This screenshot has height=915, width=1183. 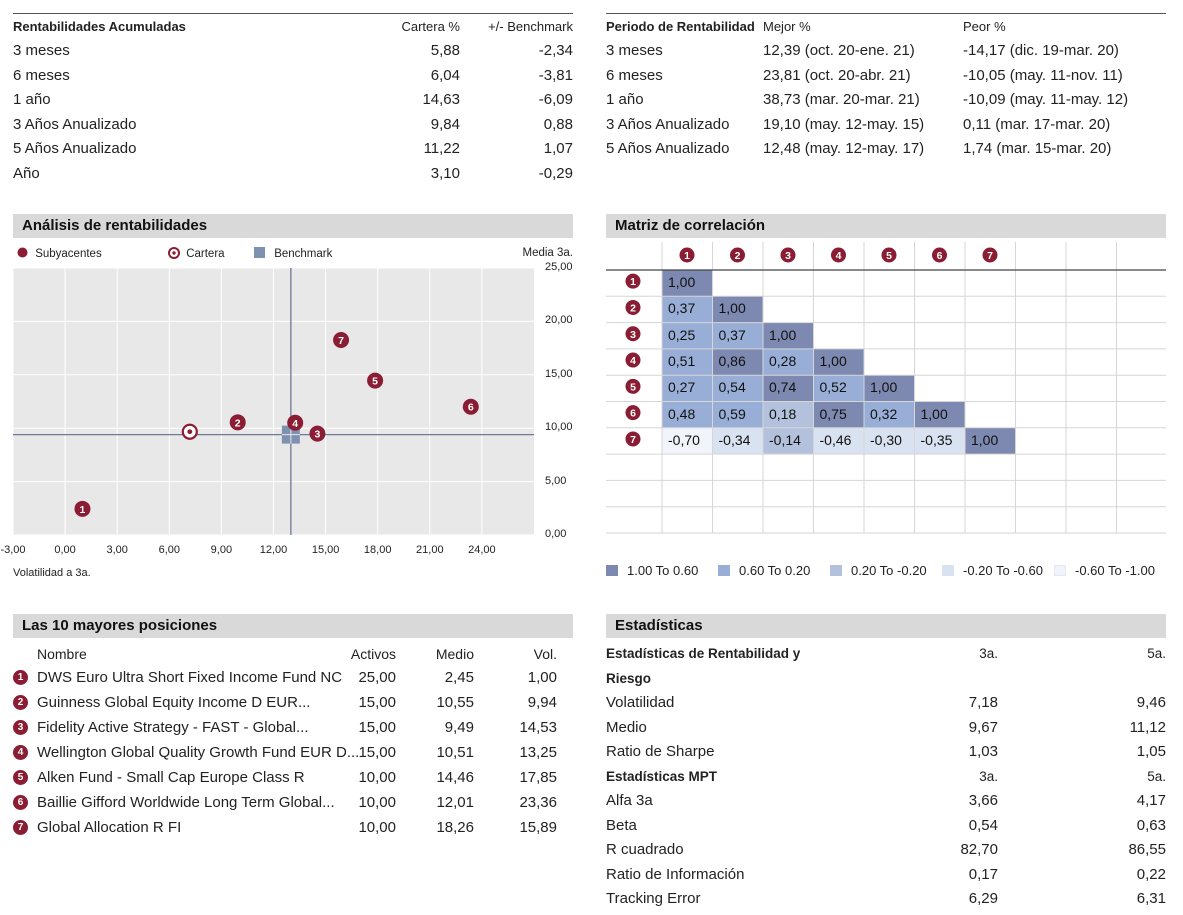 What do you see at coordinates (625, 100) in the screenshot?
I see `periods-row-label: 1 año` at bounding box center [625, 100].